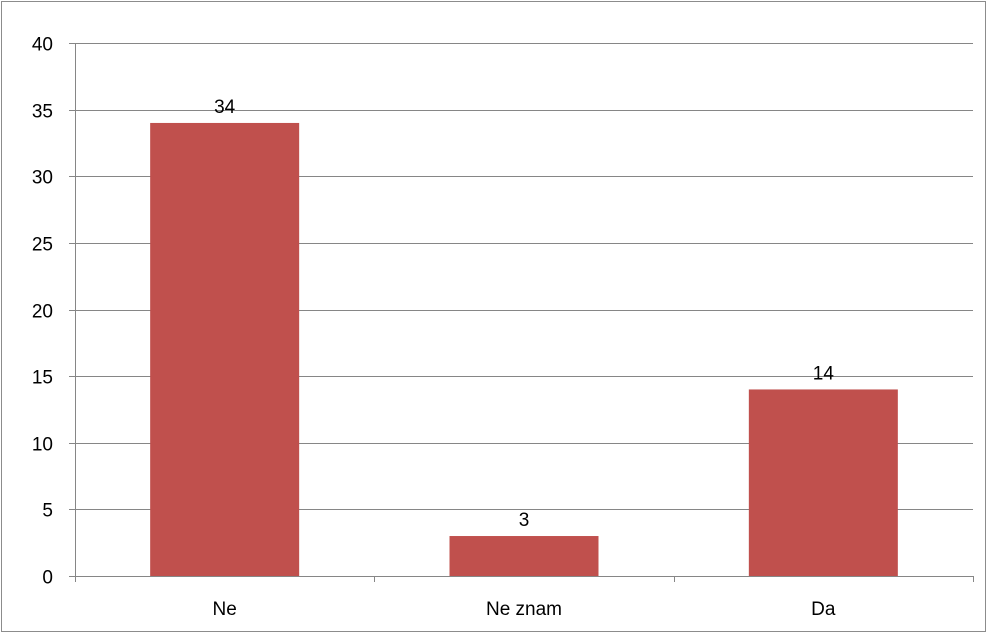 The image size is (989, 635). What do you see at coordinates (225, 107) in the screenshot?
I see `data-label: 34` at bounding box center [225, 107].